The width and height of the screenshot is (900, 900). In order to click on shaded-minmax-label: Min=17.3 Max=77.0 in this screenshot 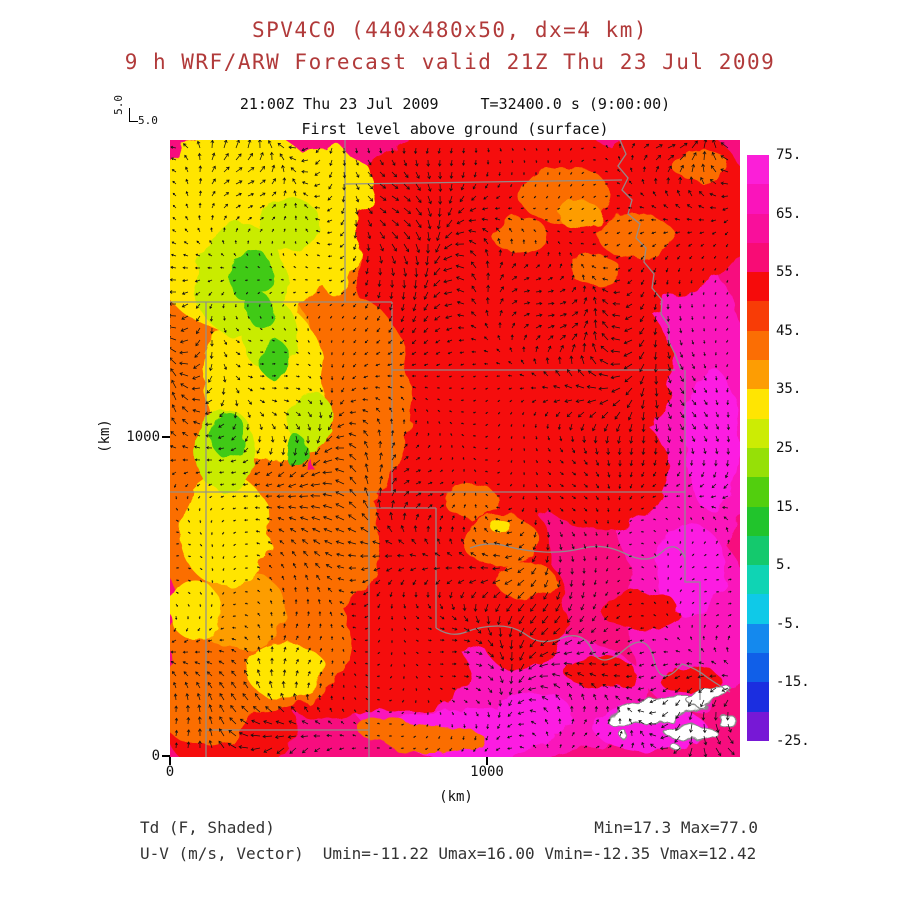, I will do `click(676, 827)`.